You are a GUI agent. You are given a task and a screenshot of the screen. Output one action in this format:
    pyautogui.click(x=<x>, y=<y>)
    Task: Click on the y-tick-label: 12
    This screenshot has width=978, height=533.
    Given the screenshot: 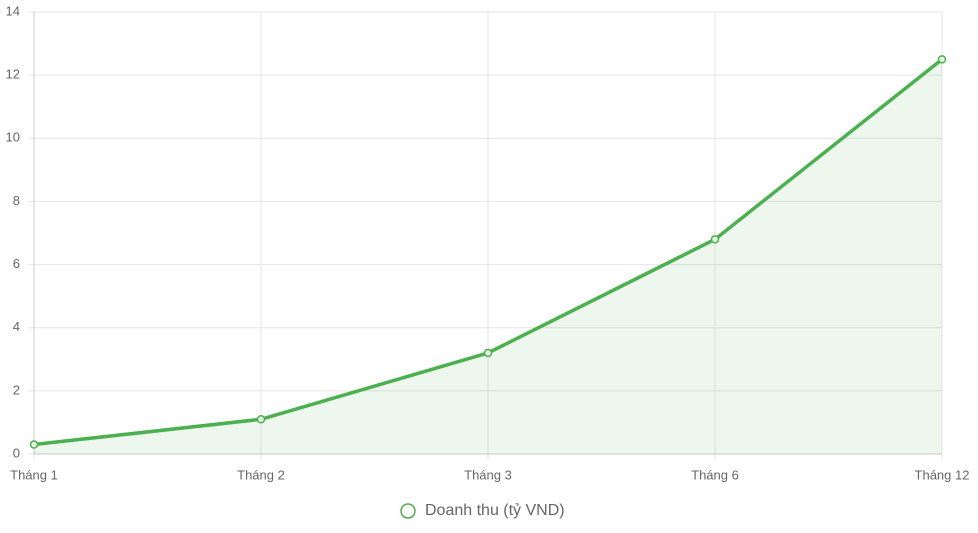 What is the action you would take?
    pyautogui.click(x=13, y=74)
    